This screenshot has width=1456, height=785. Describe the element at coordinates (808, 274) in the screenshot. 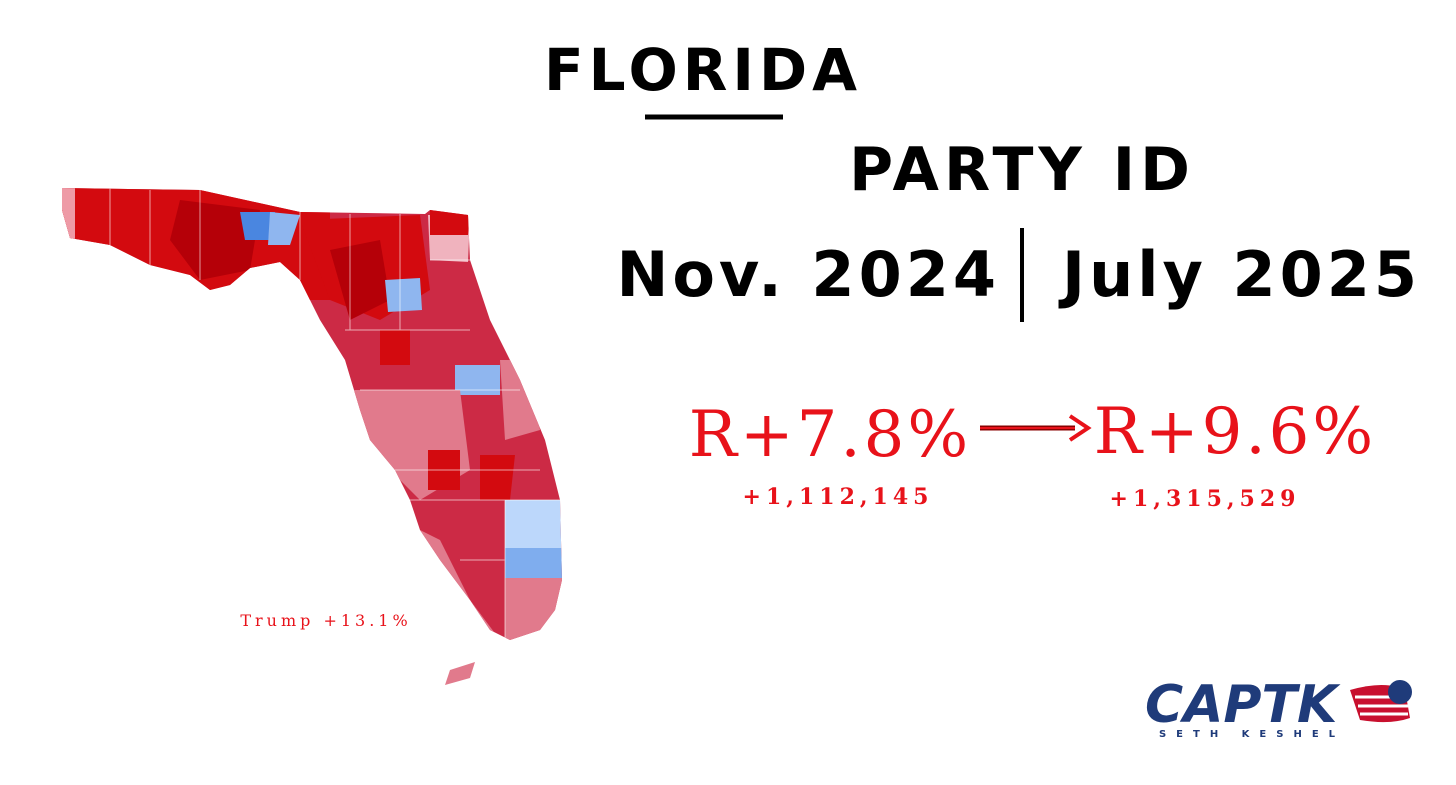

I see `period-from: Nov. 2024` at that location.